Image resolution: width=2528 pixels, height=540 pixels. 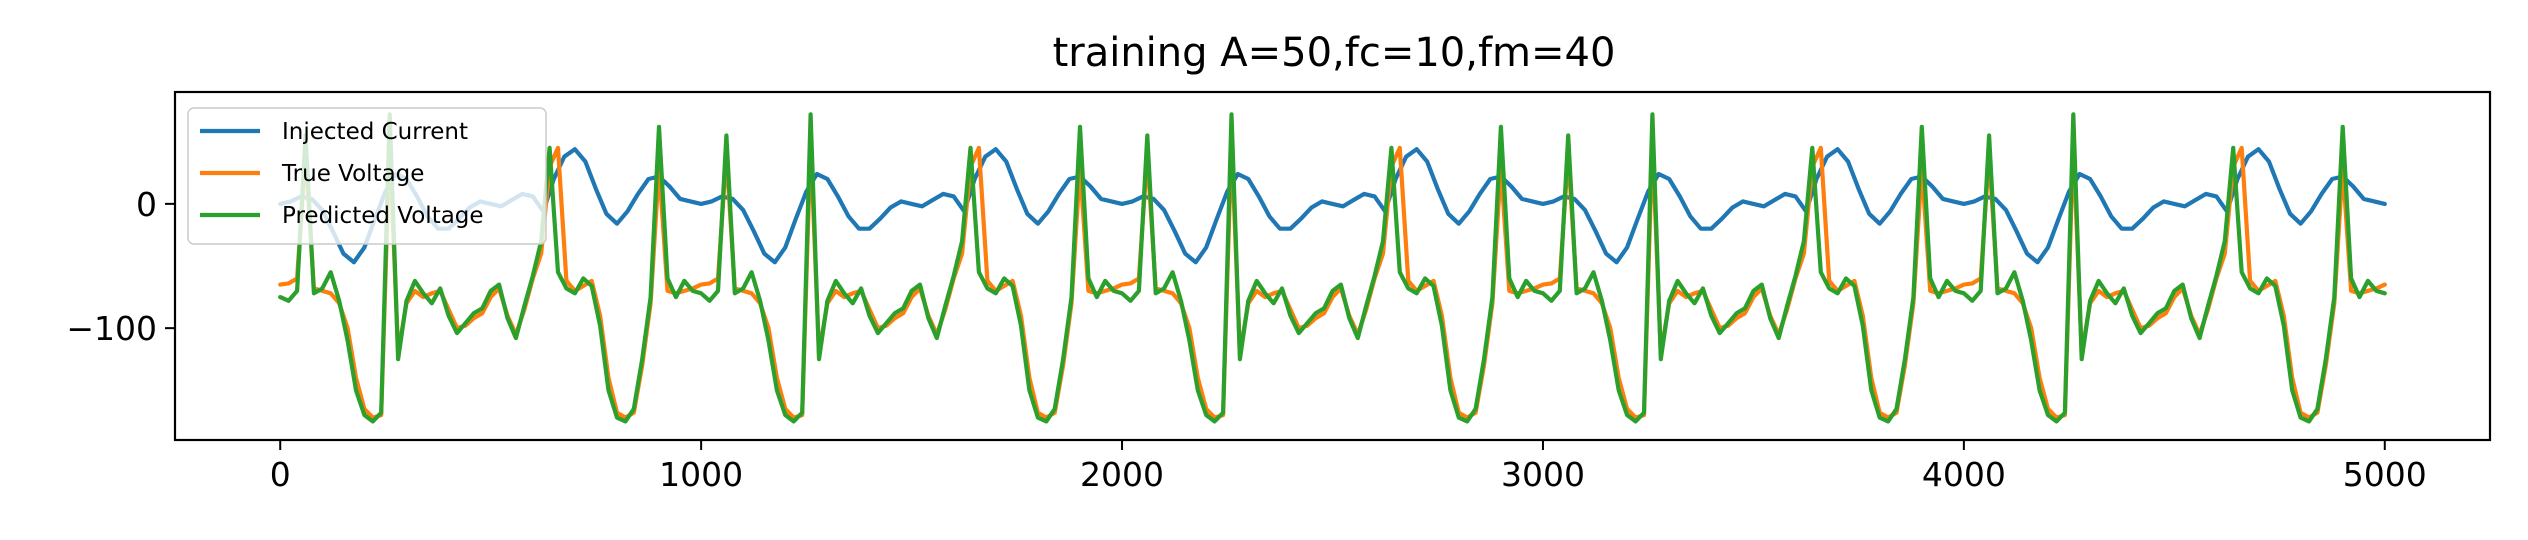 What do you see at coordinates (1543, 474) in the screenshot?
I see `x-tick-label: 3000` at bounding box center [1543, 474].